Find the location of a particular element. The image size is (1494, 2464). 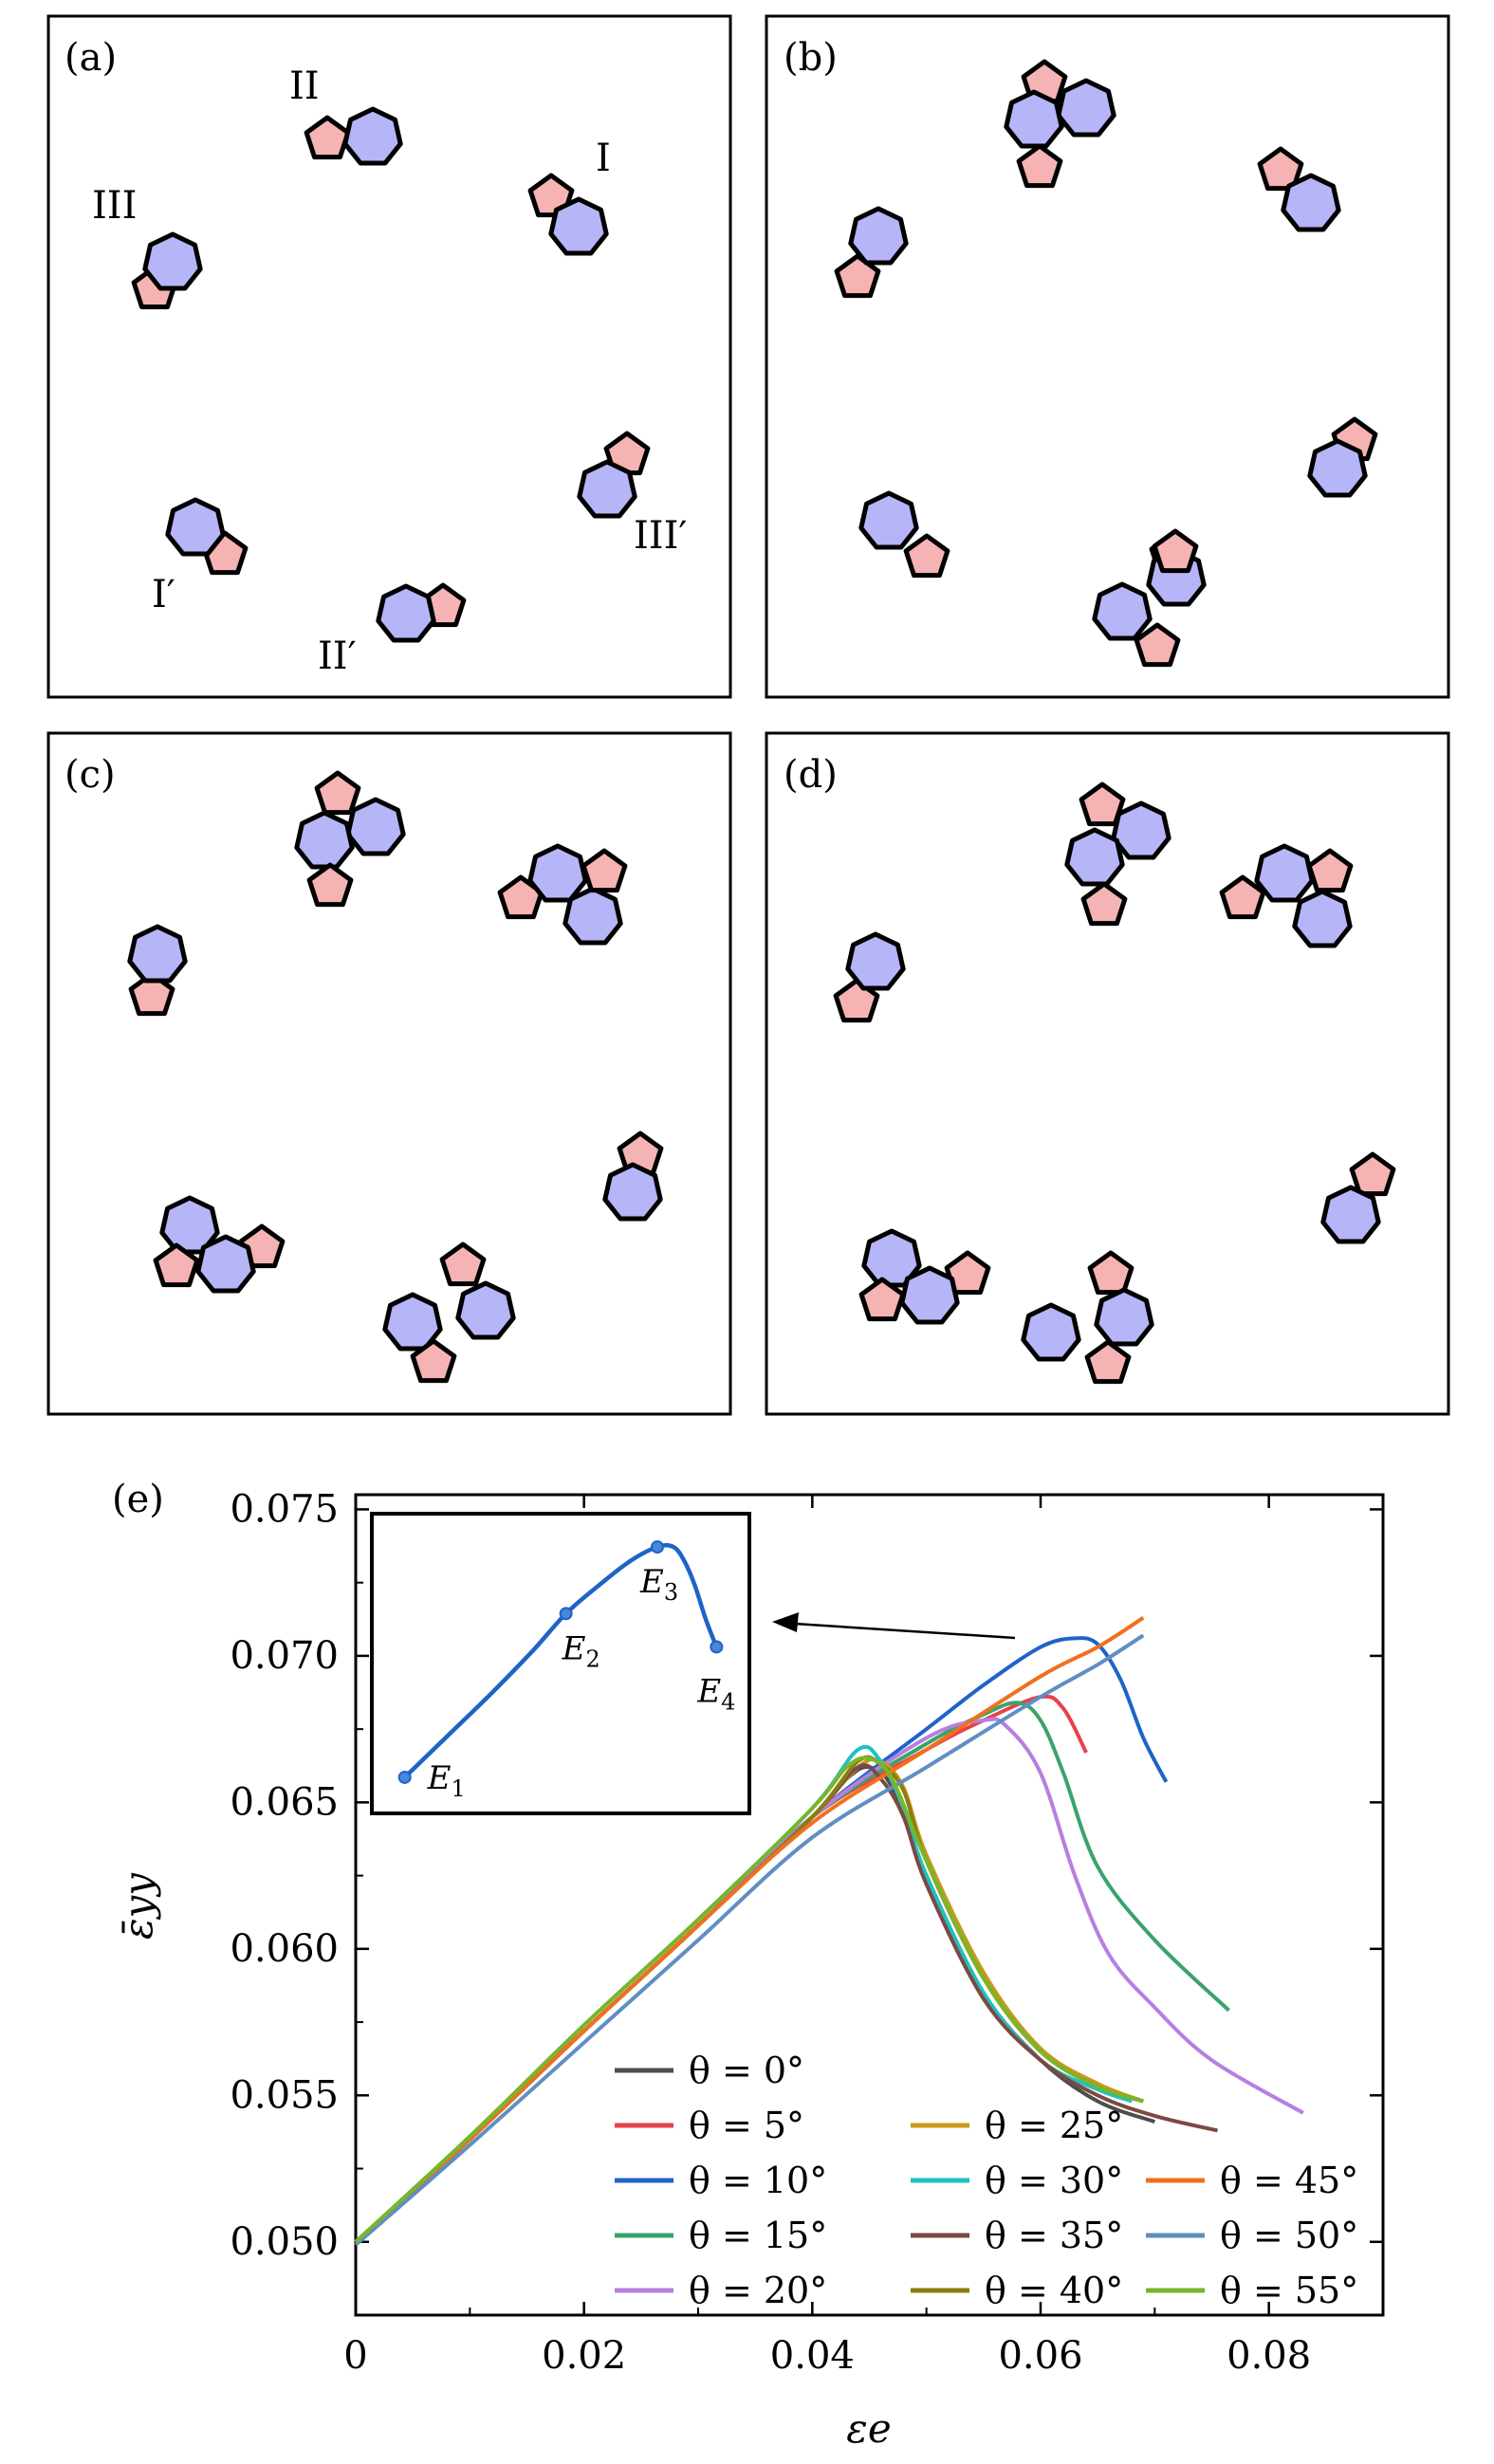

panel-d-label: (d) is located at coordinates (811, 775).